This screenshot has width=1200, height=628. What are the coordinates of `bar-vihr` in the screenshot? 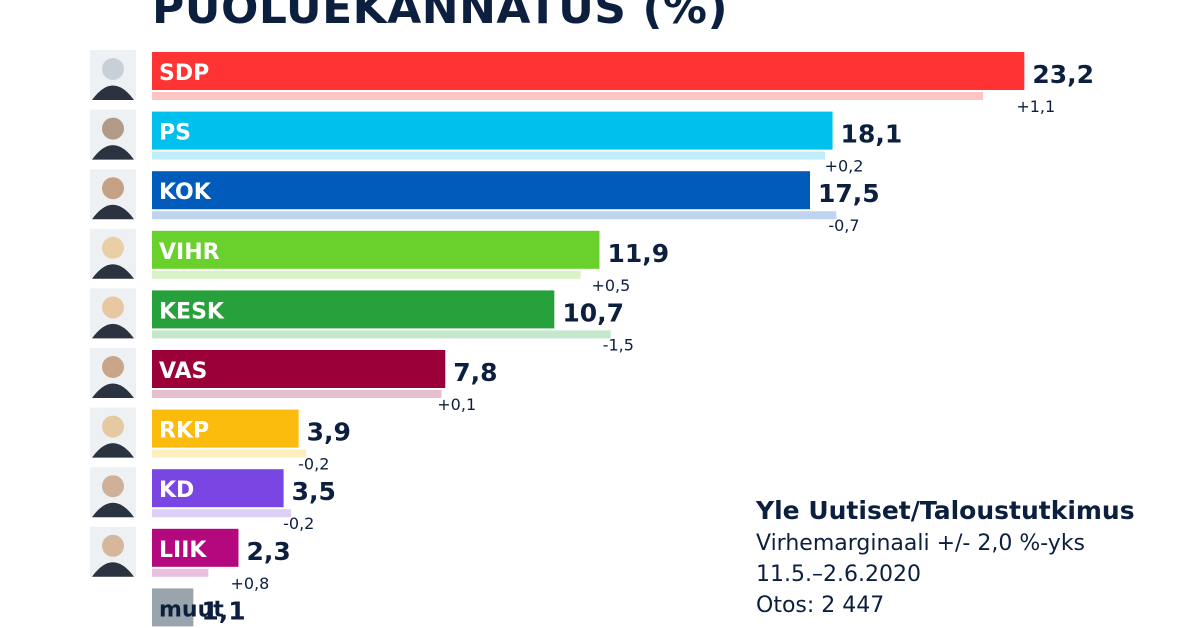 It's located at (376, 249).